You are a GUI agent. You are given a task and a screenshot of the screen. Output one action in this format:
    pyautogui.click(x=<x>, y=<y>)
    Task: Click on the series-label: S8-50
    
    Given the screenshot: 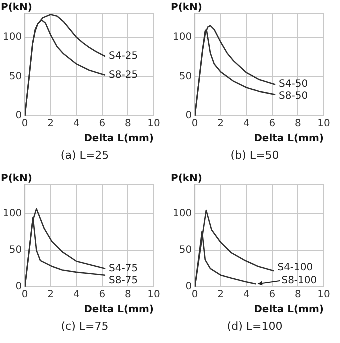 What is the action you would take?
    pyautogui.click(x=293, y=96)
    